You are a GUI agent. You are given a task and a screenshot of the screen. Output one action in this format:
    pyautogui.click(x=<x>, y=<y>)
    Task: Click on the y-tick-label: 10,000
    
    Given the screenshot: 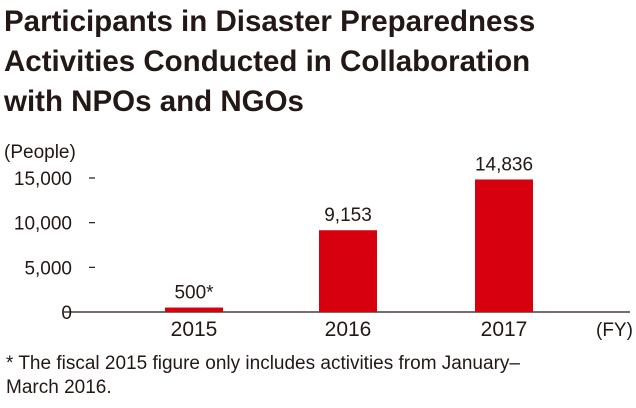 What is the action you would take?
    pyautogui.click(x=43, y=224)
    